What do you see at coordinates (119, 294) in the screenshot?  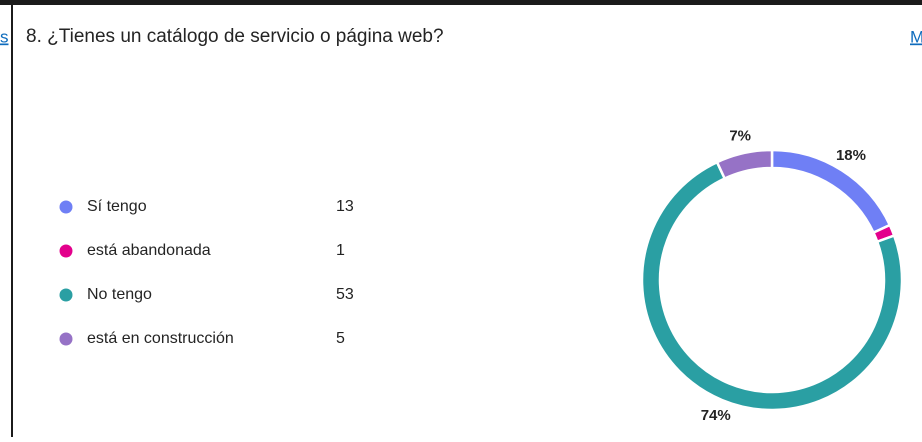 I see `legend-label: No tengo` at bounding box center [119, 294].